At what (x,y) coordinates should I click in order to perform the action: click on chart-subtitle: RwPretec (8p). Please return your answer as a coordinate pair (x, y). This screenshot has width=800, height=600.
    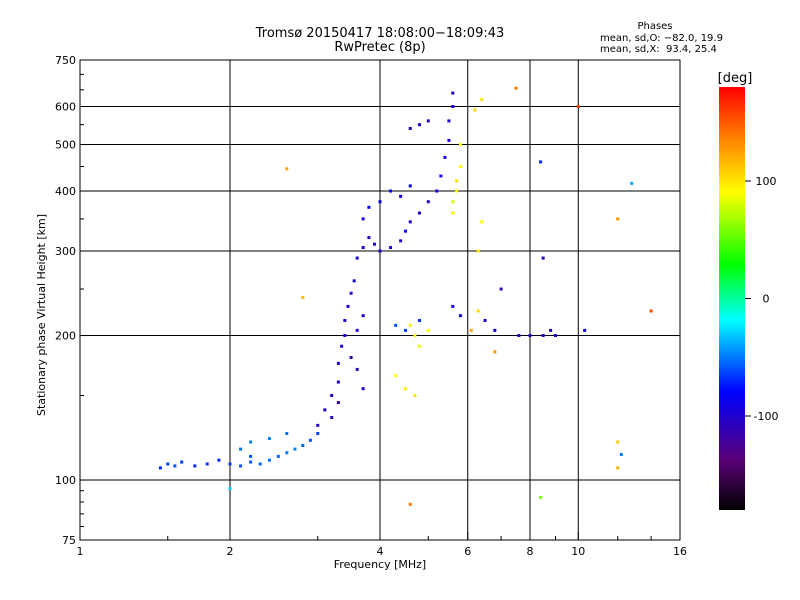
    Looking at the image, I should click on (380, 47).